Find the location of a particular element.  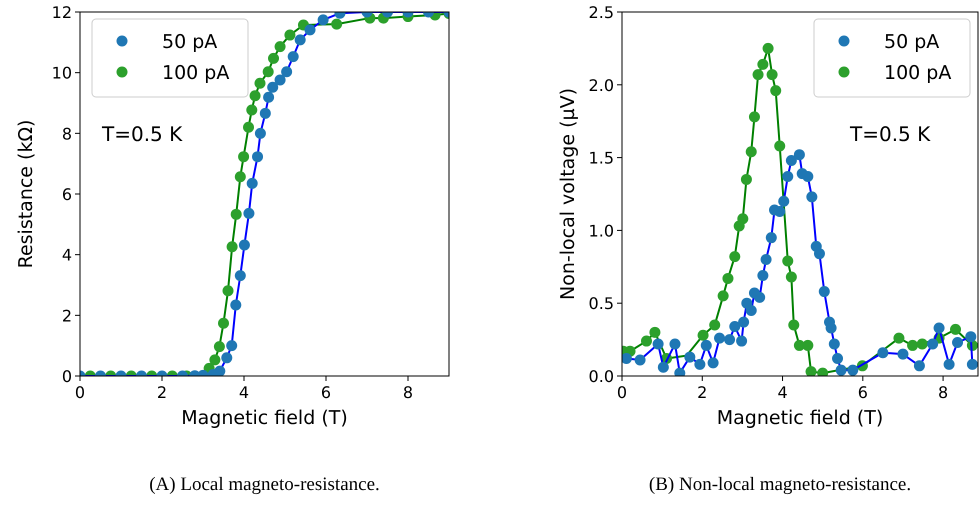

y-tick-label: 1.5 is located at coordinates (601, 158).